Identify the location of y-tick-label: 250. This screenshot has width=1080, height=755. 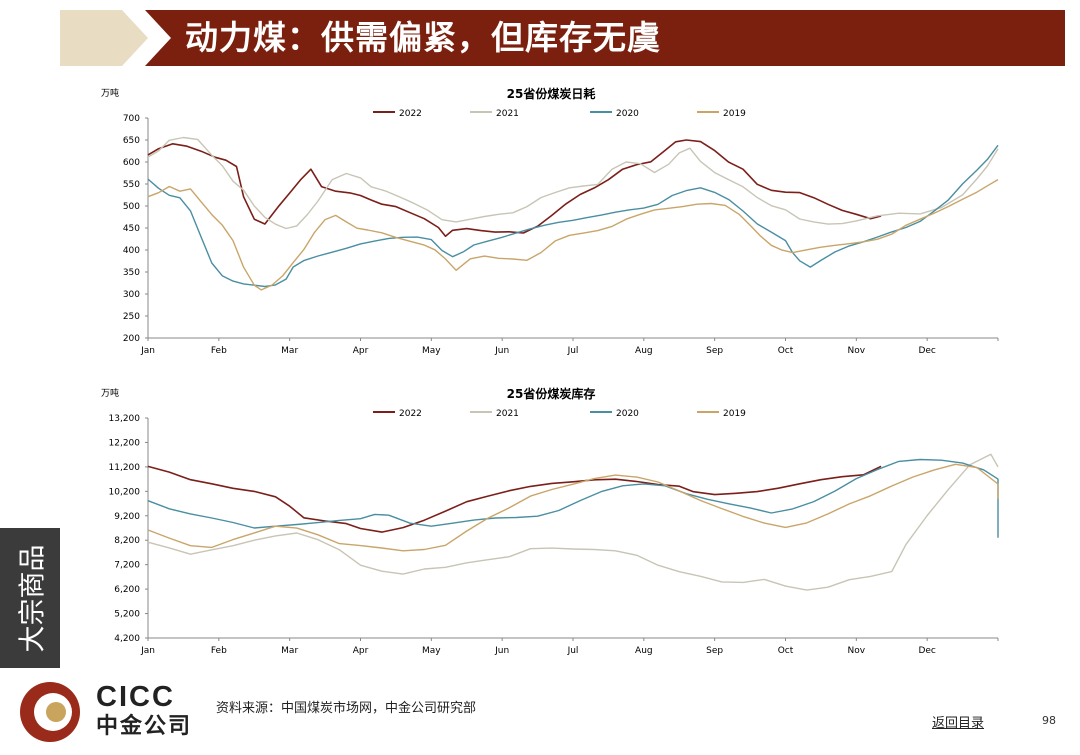
(131, 317).